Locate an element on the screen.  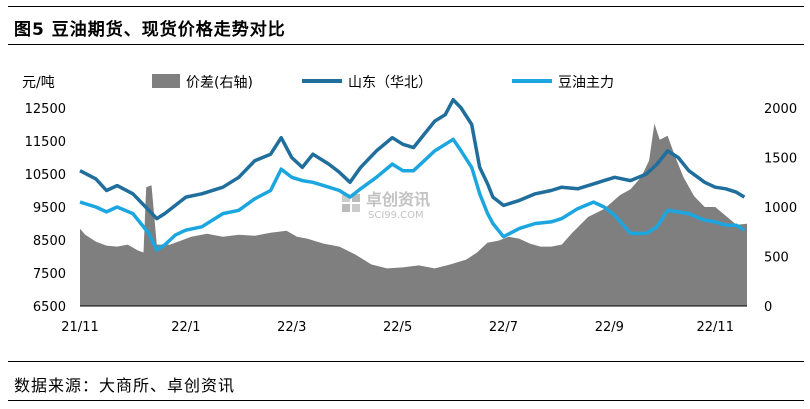
left-tick-label: 7500 is located at coordinates (49, 274).